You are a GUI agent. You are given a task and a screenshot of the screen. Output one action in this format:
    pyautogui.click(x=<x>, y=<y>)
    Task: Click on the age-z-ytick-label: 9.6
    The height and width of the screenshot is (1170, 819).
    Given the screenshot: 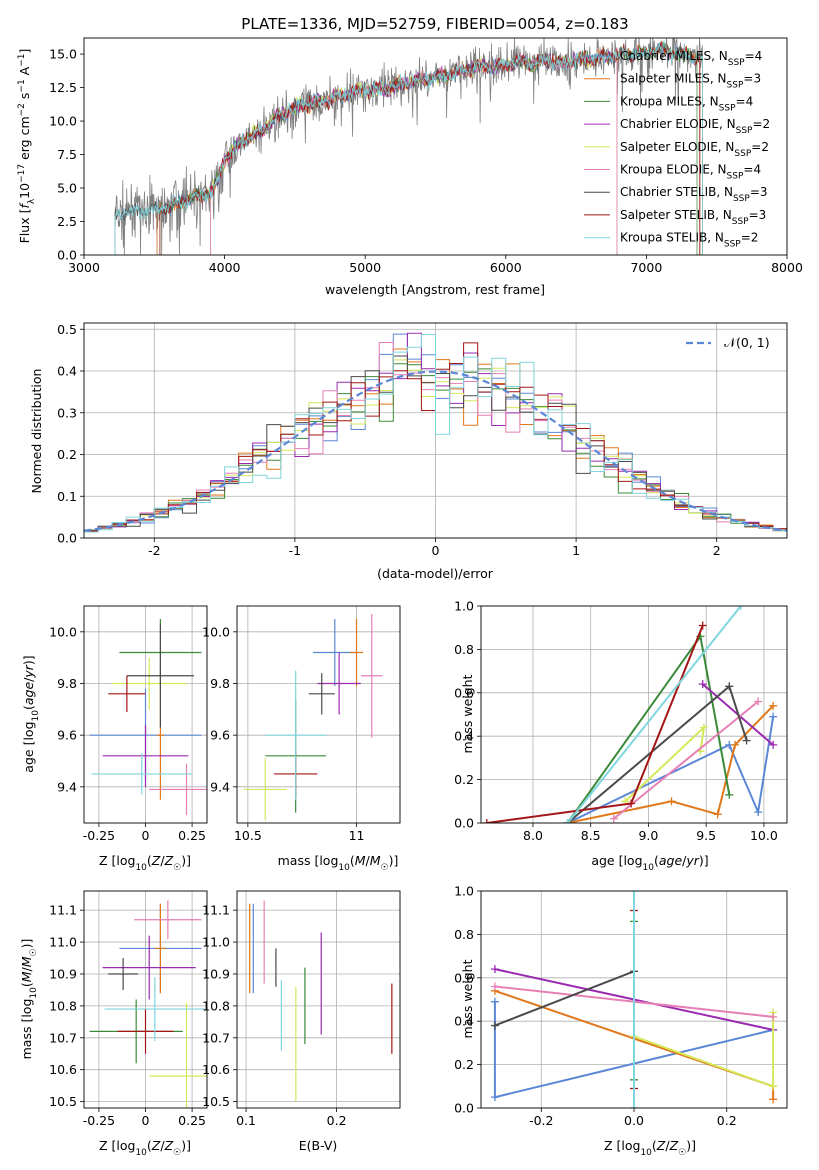 What is the action you would take?
    pyautogui.click(x=67, y=735)
    